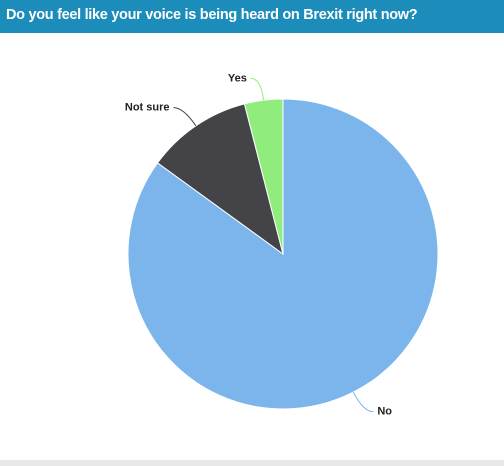  I want to click on slice-label: Yes, so click(237, 78).